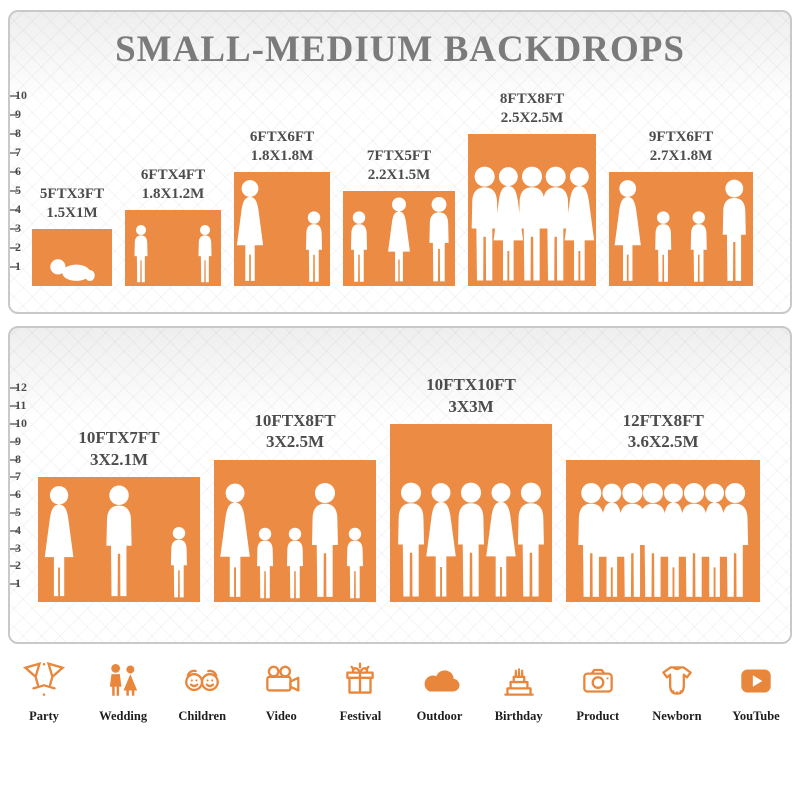 Image resolution: width=800 pixels, height=800 pixels. What do you see at coordinates (532, 109) in the screenshot?
I see `backdrop-size-label: 8FTX8FT 2.5X2.5M` at bounding box center [532, 109].